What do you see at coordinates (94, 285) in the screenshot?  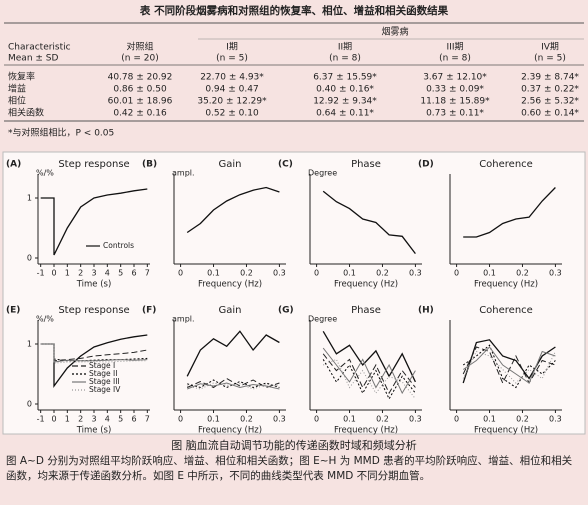 I see `x-axis-label: Time (s)` at bounding box center [94, 285].